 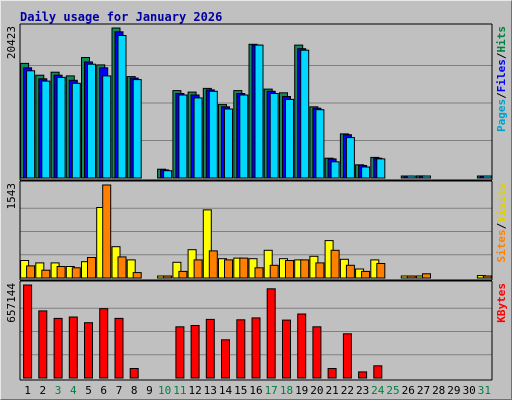 I want to click on legend-entry-sites: Sites, so click(x=501, y=245).